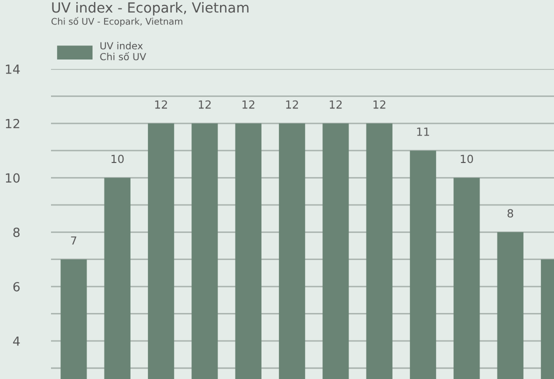  What do you see at coordinates (16, 233) in the screenshot?
I see `y-tick-label: 8` at bounding box center [16, 233].